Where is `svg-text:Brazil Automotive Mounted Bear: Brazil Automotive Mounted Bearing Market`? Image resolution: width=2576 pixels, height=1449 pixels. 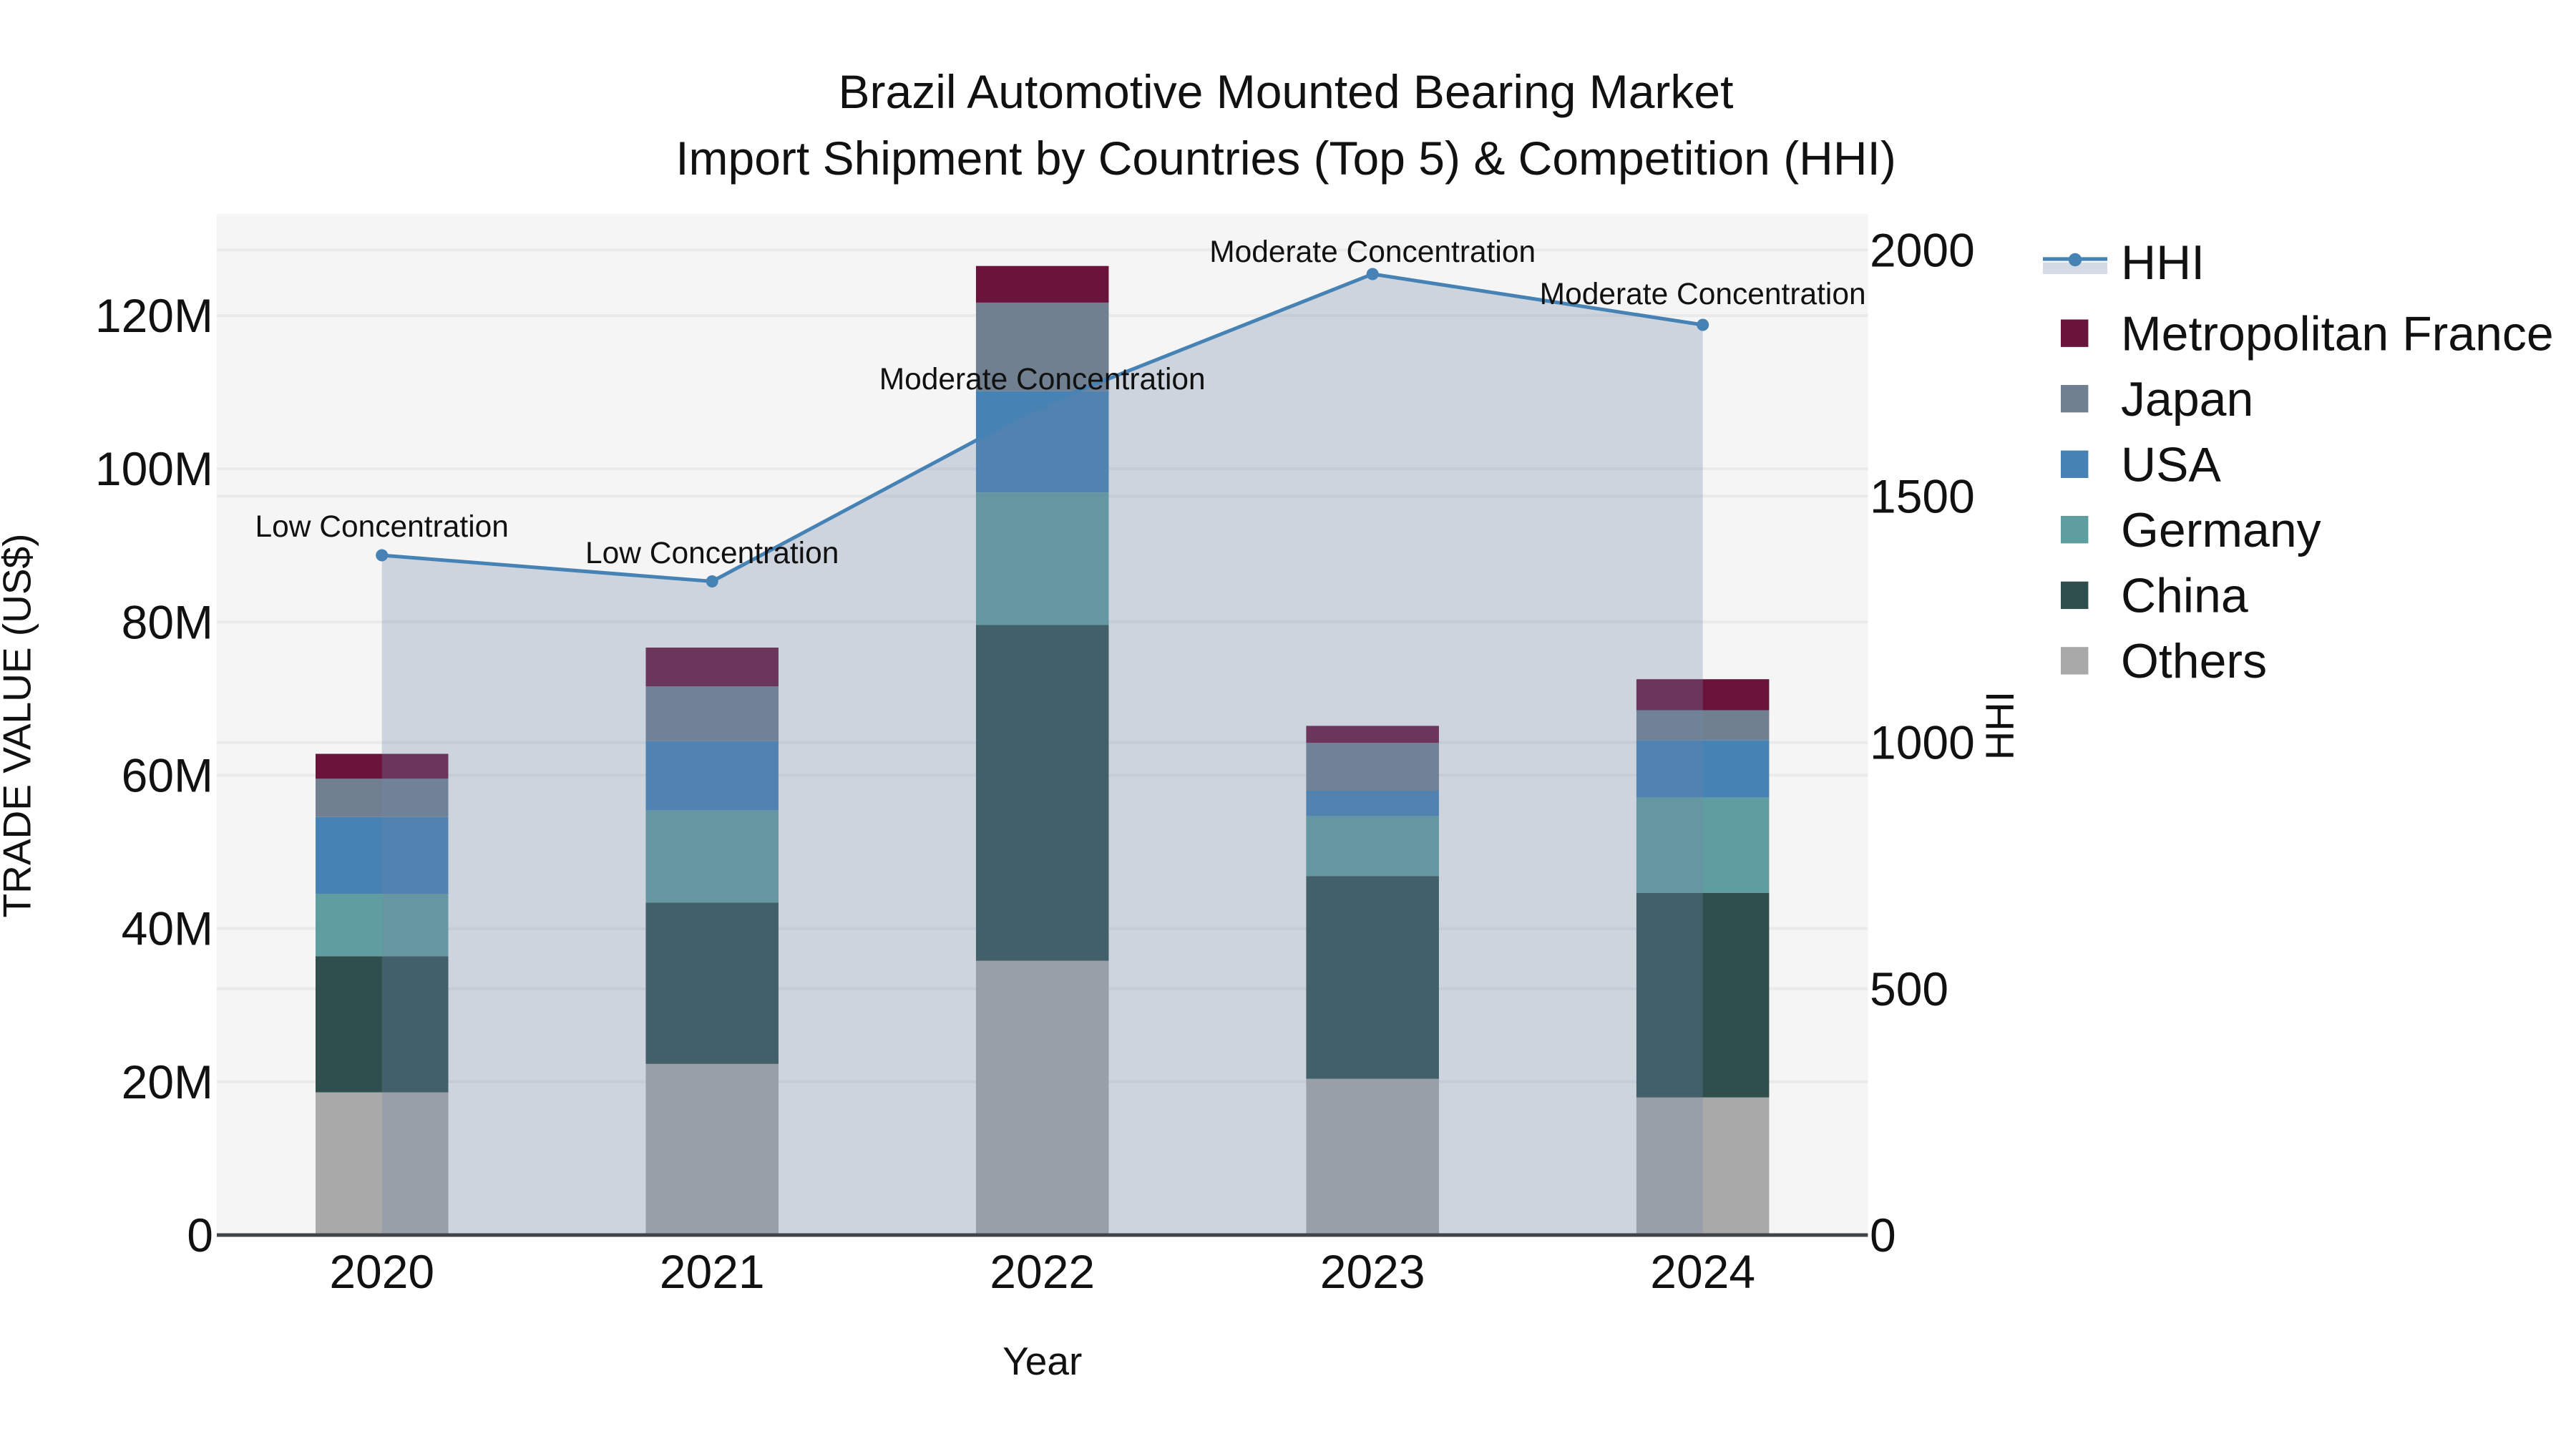
svg-text:Brazil Automotive Mounted Bear: Brazil Automotive Mounted Bearing Market is located at coordinates (1286, 91).